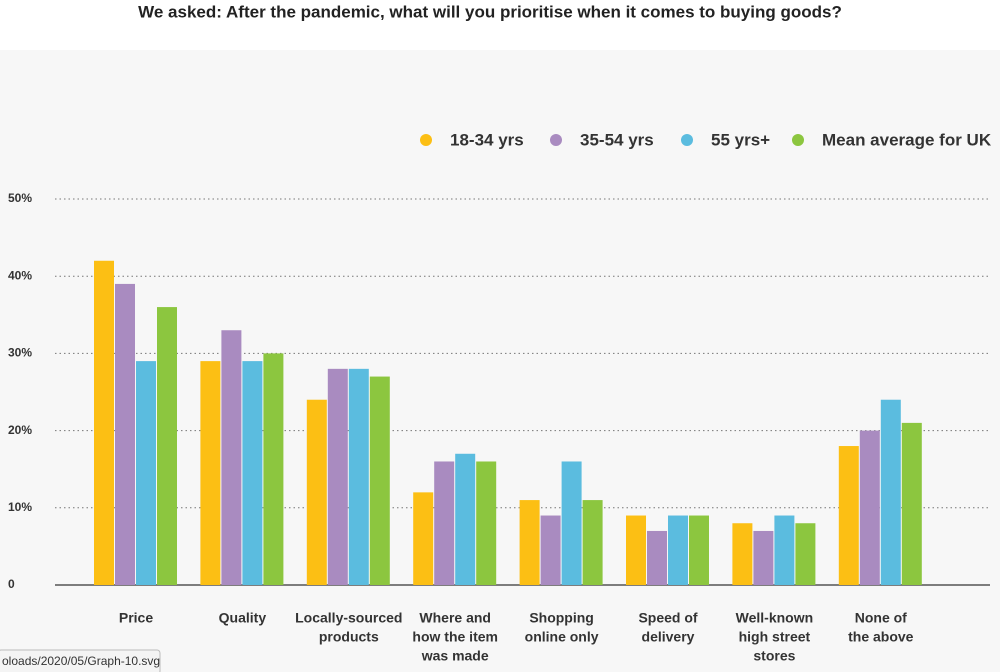  What do you see at coordinates (349, 637) in the screenshot?
I see `x-tick-label: products` at bounding box center [349, 637].